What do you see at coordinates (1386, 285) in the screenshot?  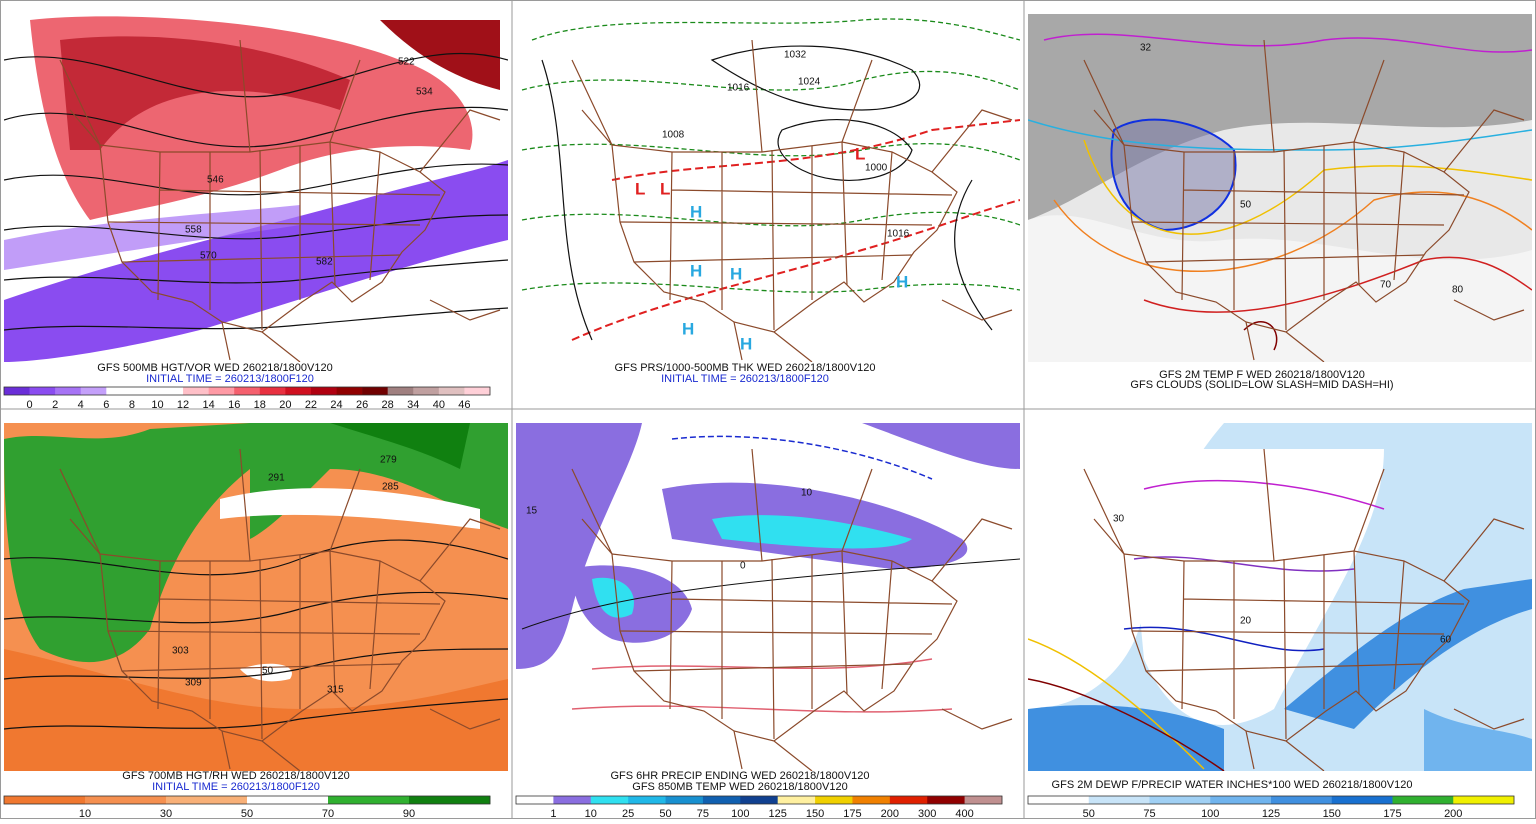 I see `contour-label: 70` at bounding box center [1386, 285].